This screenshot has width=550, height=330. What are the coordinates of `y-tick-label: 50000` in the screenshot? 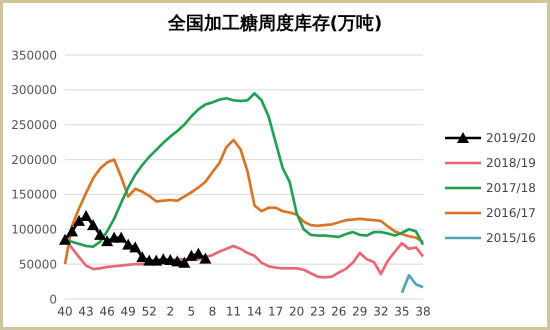 It's located at (37, 264).